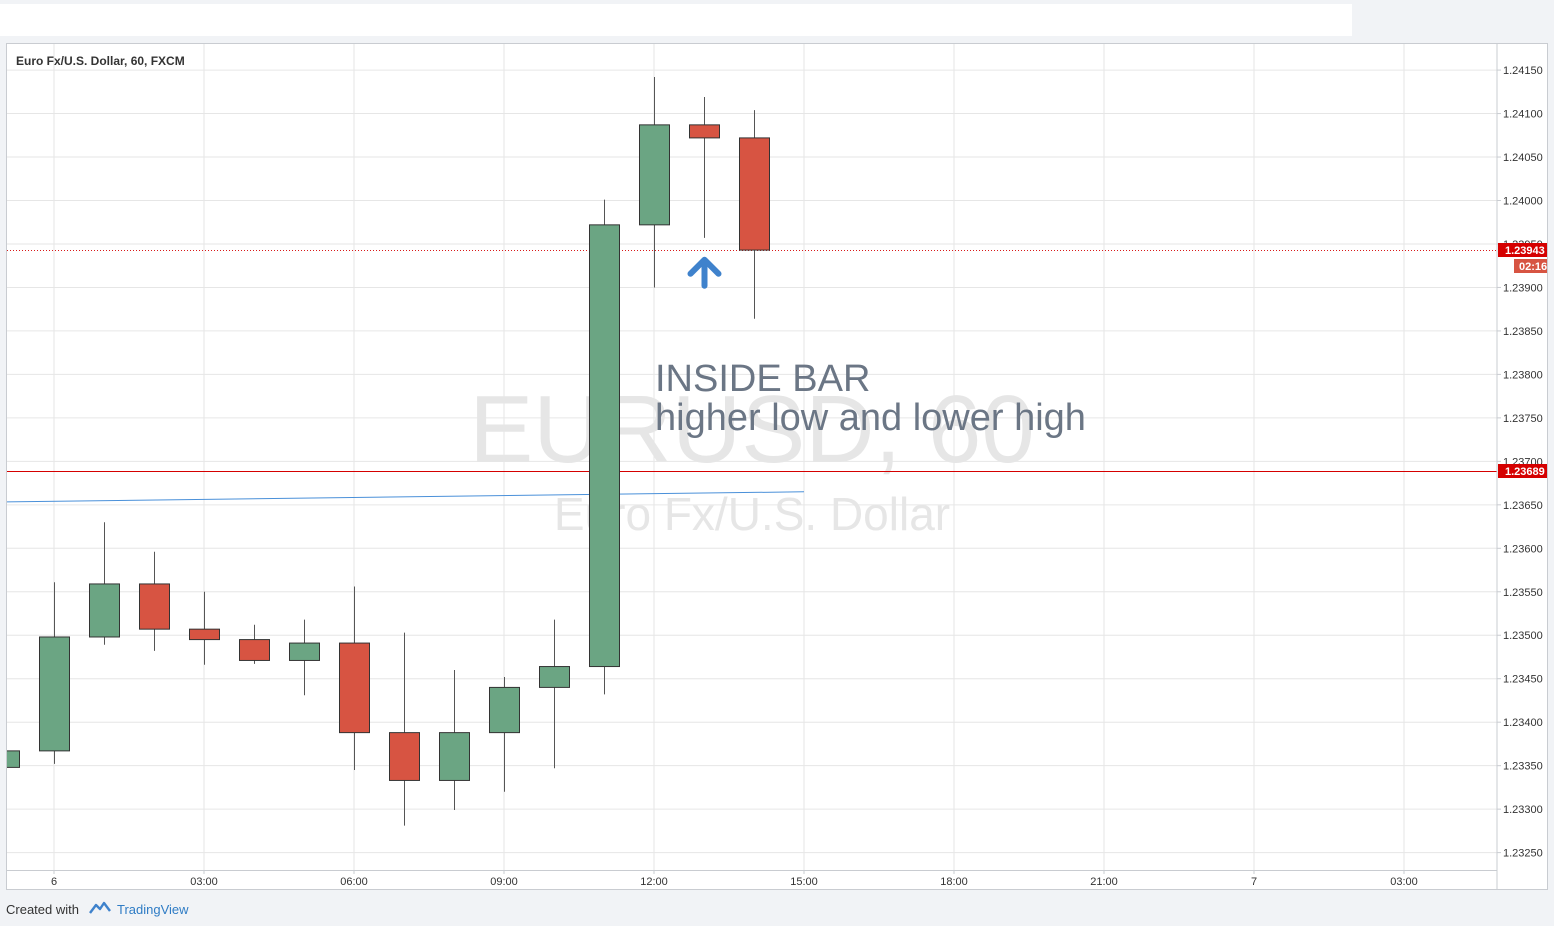  I want to click on trend-line, so click(406, 497).